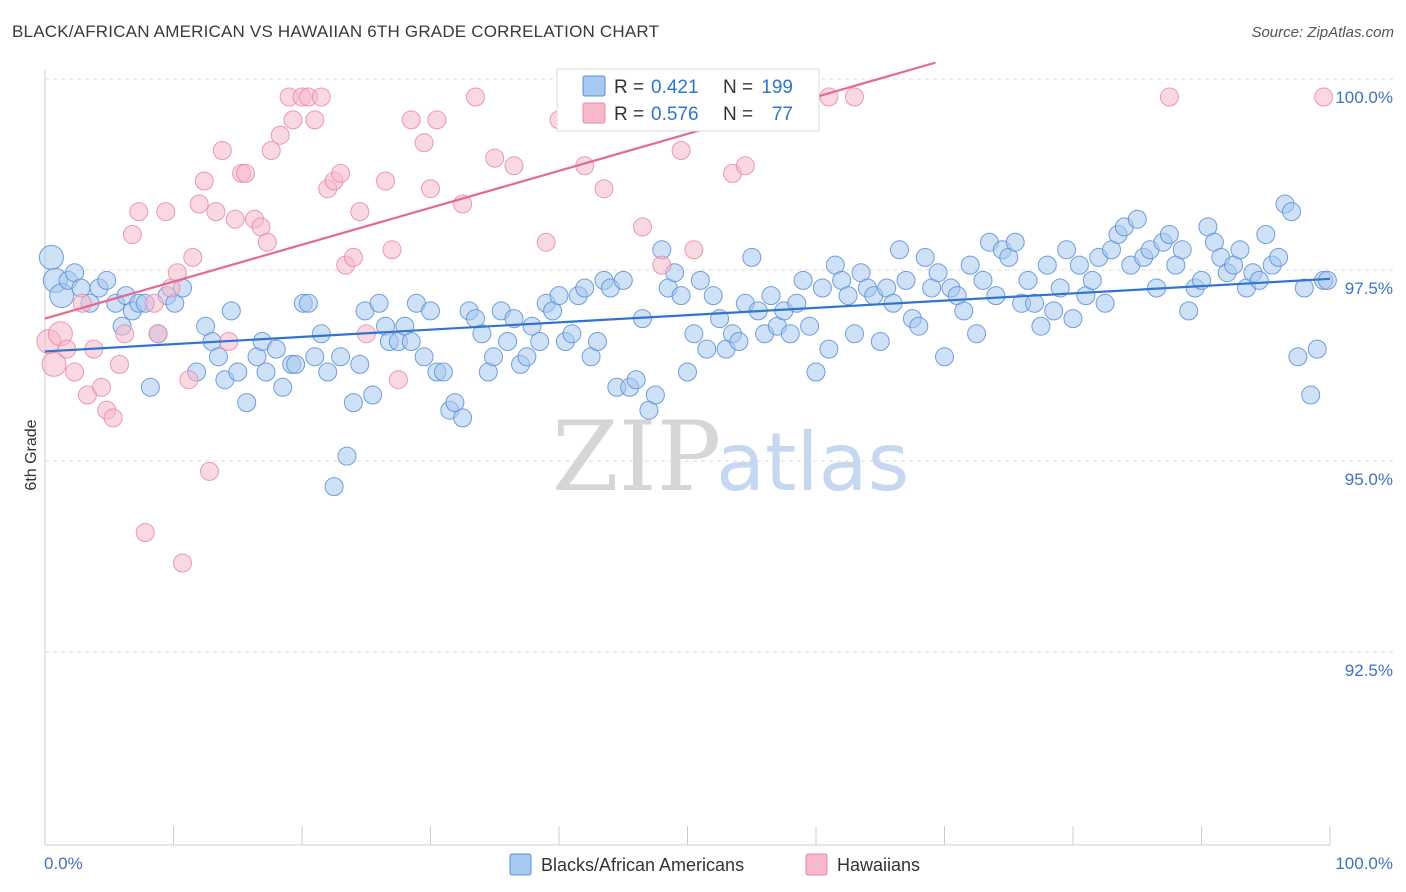 Image resolution: width=1406 pixels, height=892 pixels. What do you see at coordinates (738, 87) in the screenshot?
I see `stats-n-label-blue: N =` at bounding box center [738, 87].